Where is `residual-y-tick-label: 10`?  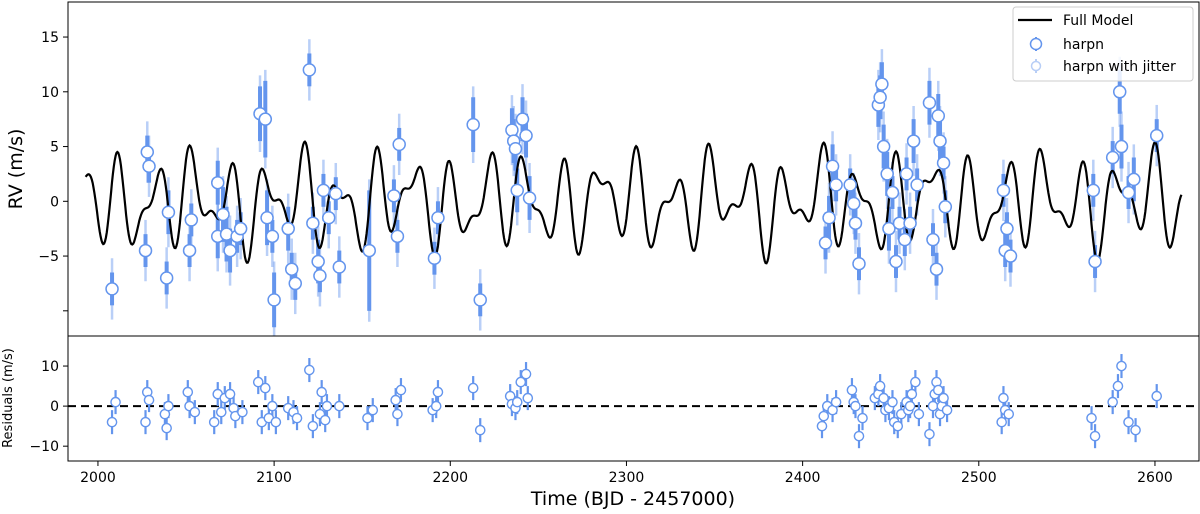
residual-y-tick-label: 10 is located at coordinates (50, 367).